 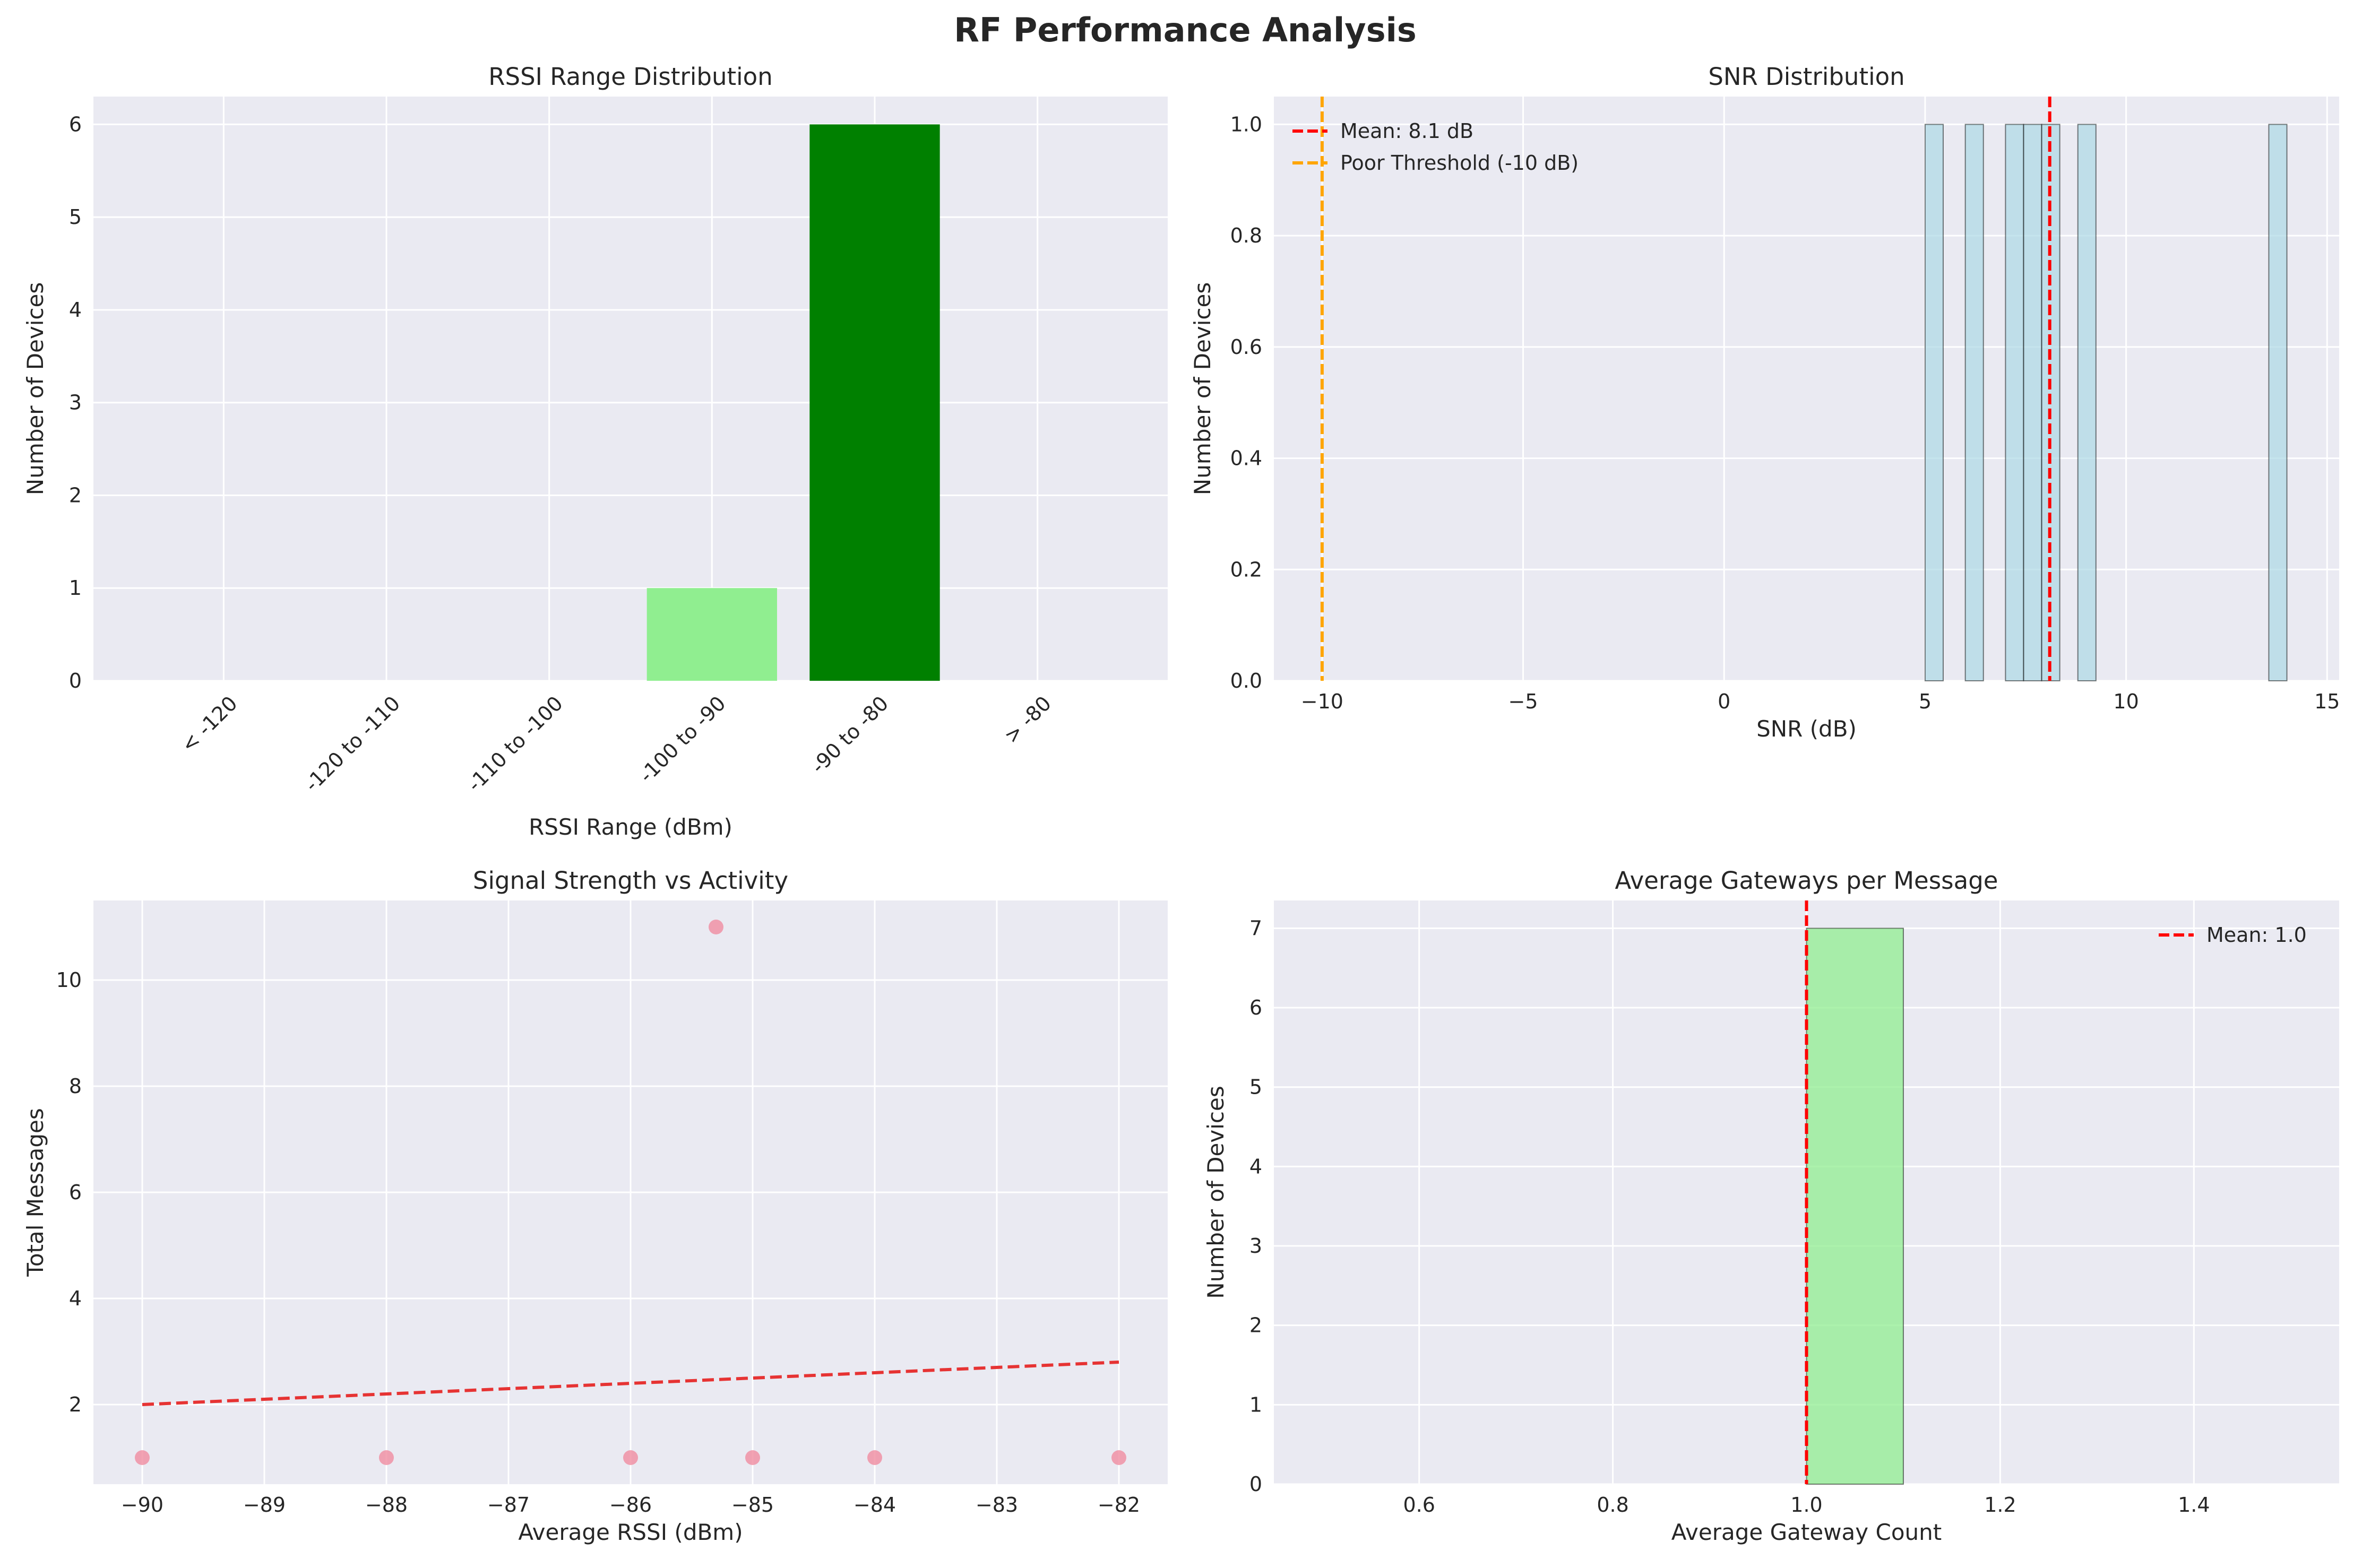 I want to click on x-tick-label: −89, so click(x=264, y=1505).